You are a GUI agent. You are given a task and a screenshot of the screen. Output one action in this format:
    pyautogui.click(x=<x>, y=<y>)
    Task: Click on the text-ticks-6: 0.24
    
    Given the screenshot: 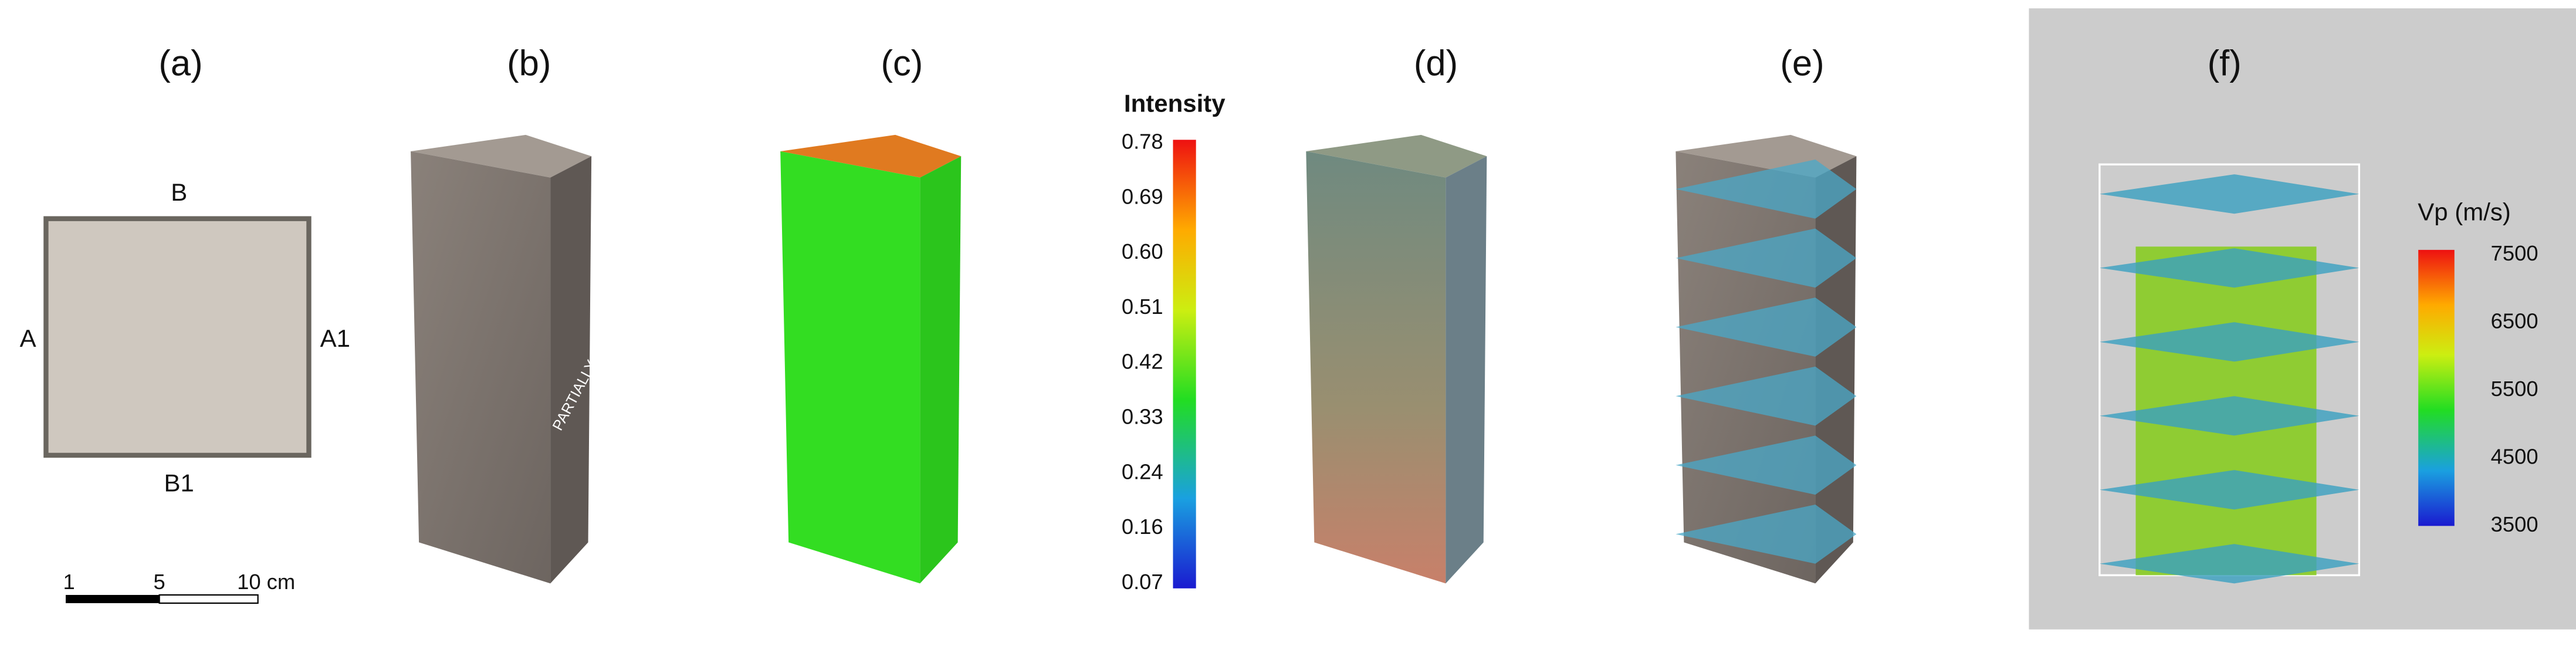 What is the action you would take?
    pyautogui.click(x=1142, y=471)
    